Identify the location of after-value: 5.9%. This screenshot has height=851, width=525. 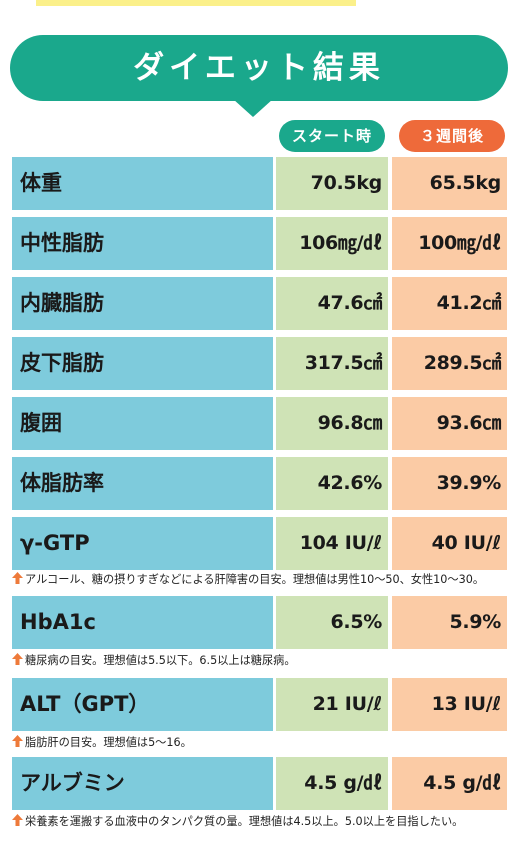
(449, 622).